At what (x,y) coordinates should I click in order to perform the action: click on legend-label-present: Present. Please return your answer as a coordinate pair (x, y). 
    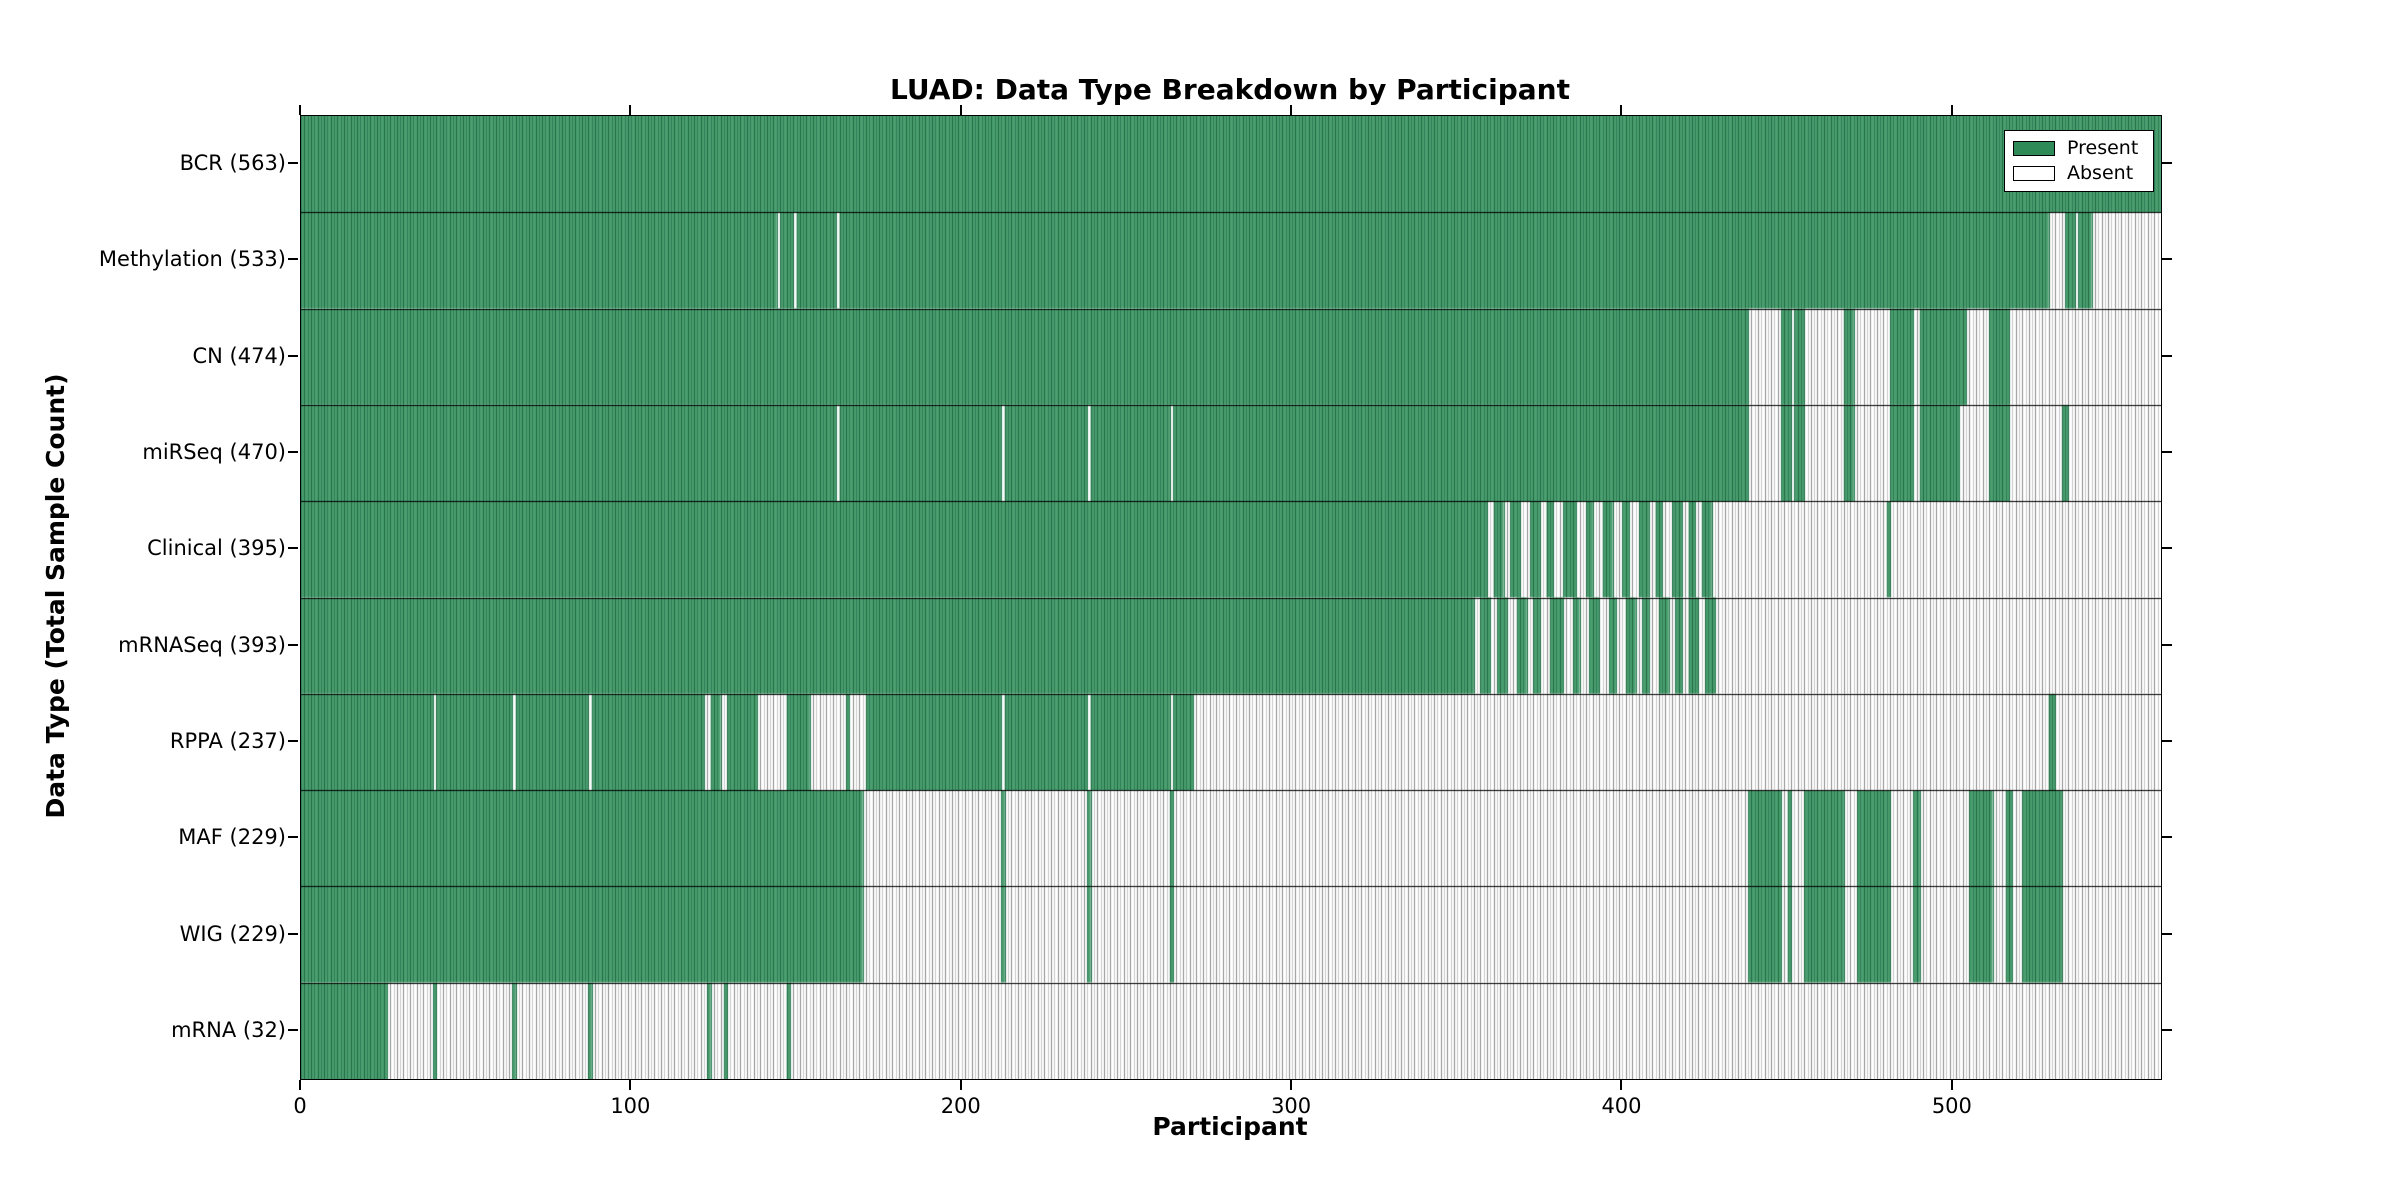
    Looking at the image, I should click on (2103, 148).